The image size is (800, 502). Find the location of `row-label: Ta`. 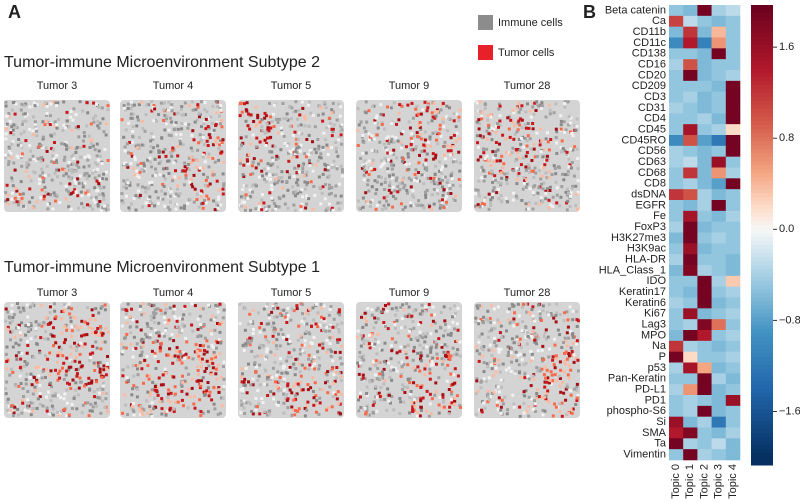

row-label: Ta is located at coordinates (660, 444).